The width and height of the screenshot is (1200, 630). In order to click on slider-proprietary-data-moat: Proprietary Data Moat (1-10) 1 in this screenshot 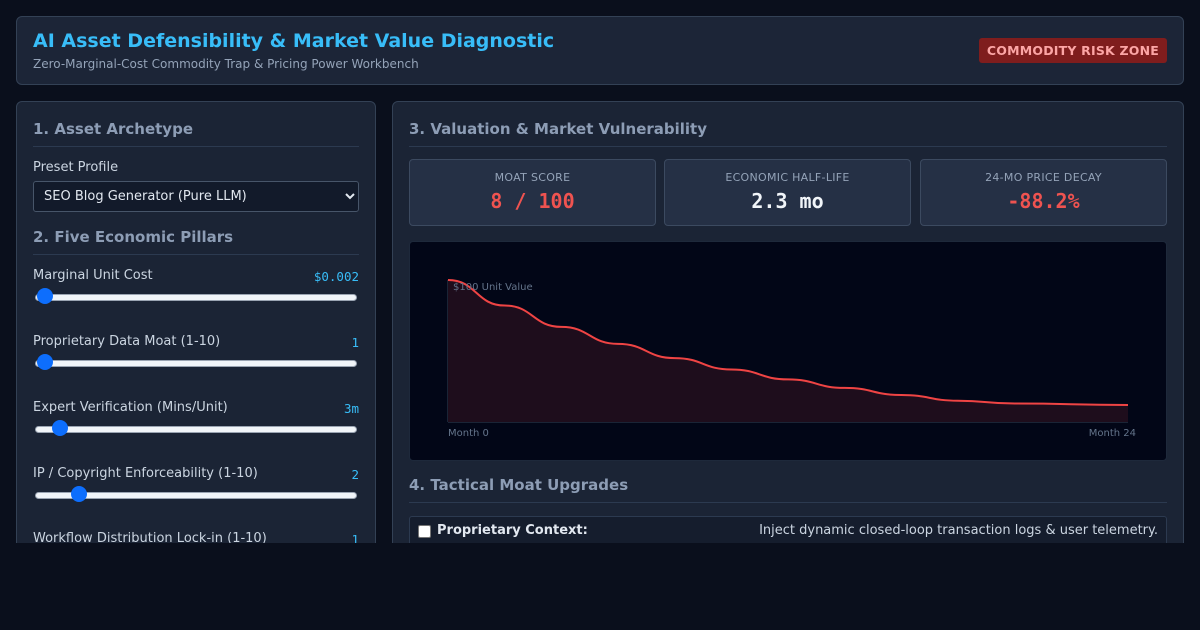, I will do `click(196, 364)`.